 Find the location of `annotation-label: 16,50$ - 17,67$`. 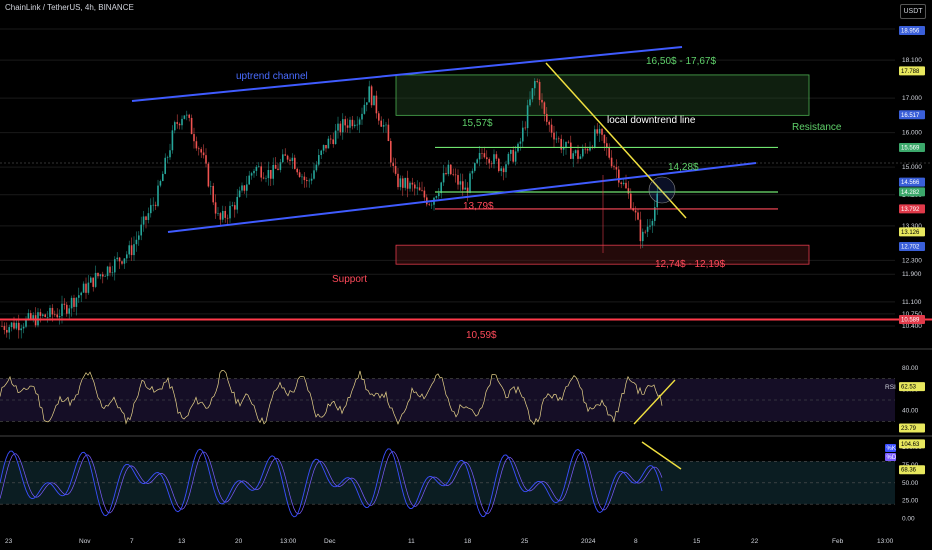

annotation-label: 16,50$ - 17,67$ is located at coordinates (681, 61).